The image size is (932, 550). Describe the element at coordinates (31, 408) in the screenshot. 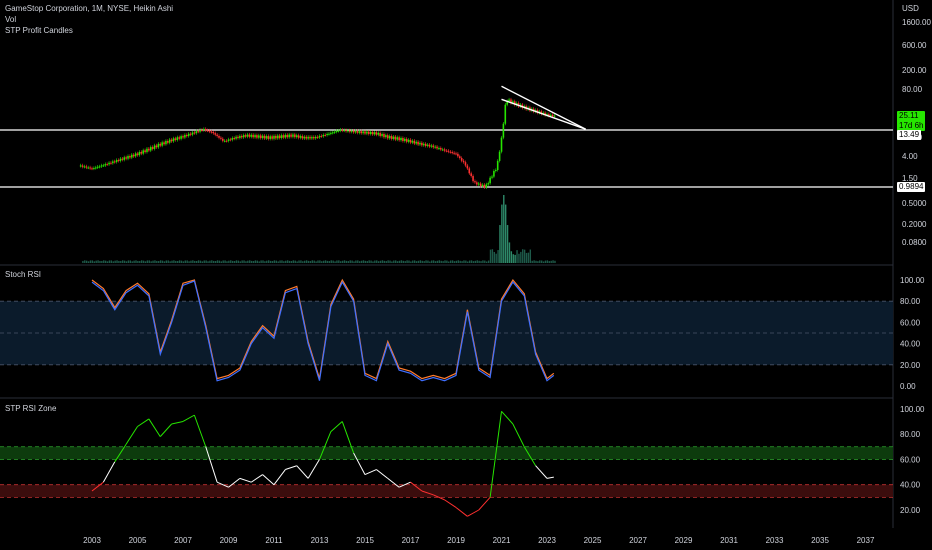

I see `stp-rsi-zone-title: STP RSI Zone` at that location.